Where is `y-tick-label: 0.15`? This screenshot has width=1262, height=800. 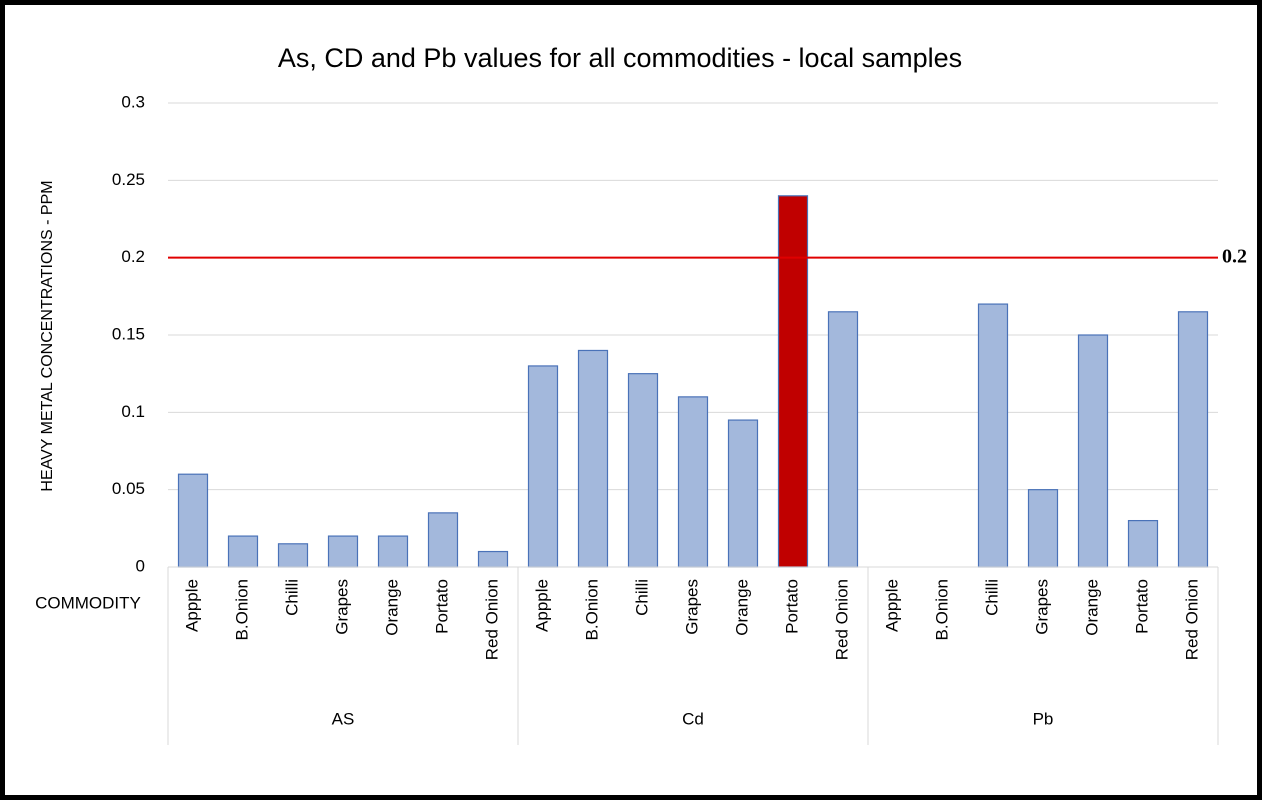 y-tick-label: 0.15 is located at coordinates (128, 333).